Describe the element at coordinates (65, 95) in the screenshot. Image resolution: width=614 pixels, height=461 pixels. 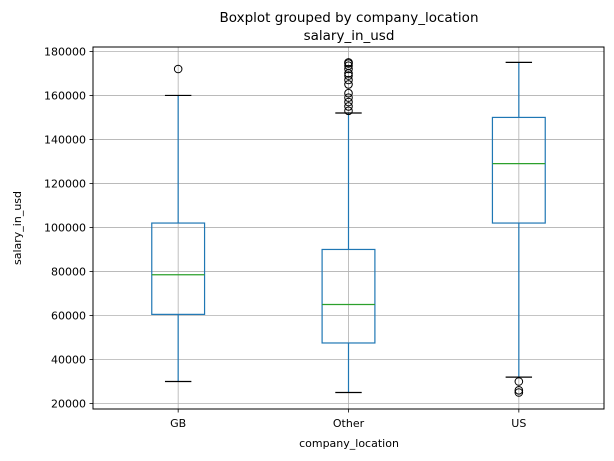
I see `y-tick-label: 160000` at that location.